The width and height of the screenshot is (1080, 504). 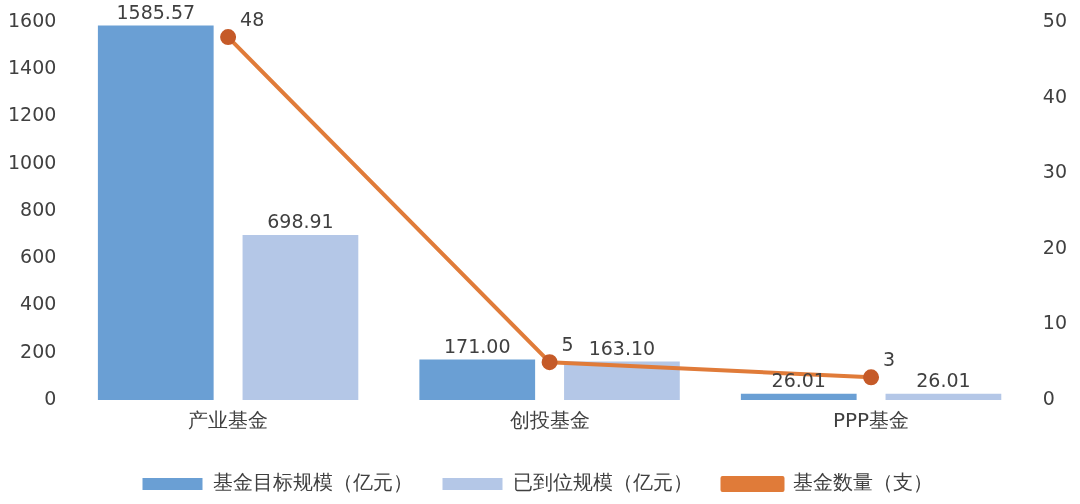 What do you see at coordinates (871, 420) in the screenshot?
I see `x-tick-label: PPP基金` at bounding box center [871, 420].